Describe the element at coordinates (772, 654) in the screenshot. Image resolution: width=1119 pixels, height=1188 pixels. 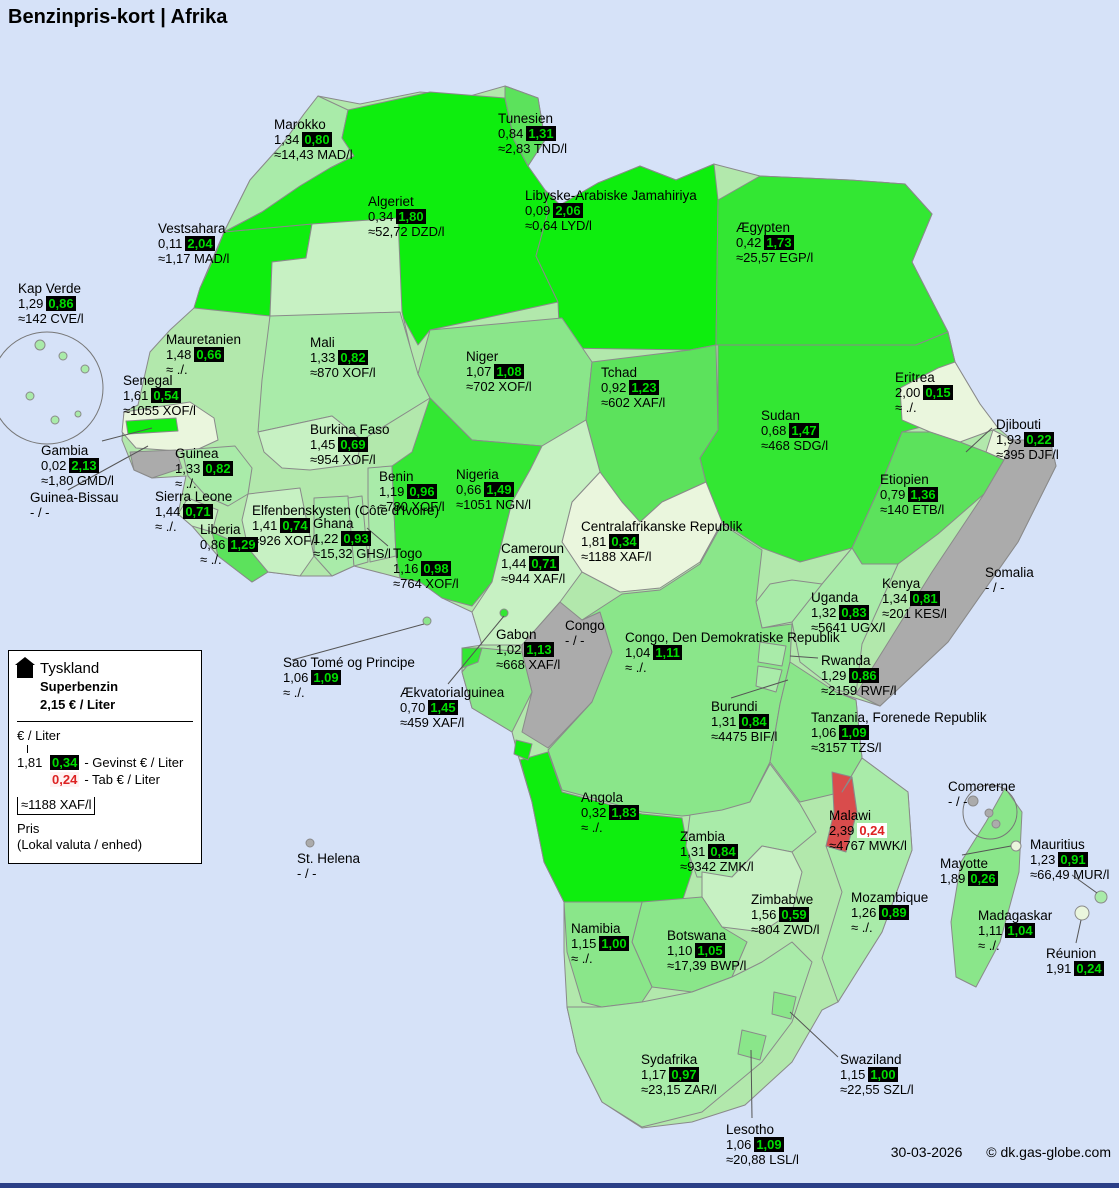
I see `country-shape-rwanda` at that location.